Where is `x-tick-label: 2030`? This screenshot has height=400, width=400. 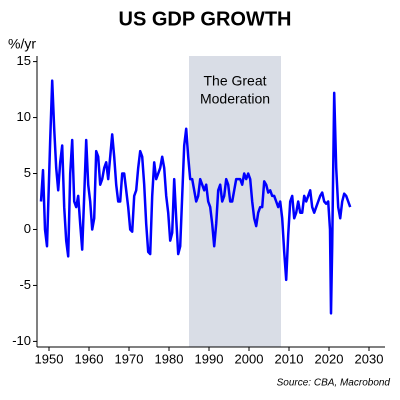 x-tick-label: 2030 is located at coordinates (369, 358).